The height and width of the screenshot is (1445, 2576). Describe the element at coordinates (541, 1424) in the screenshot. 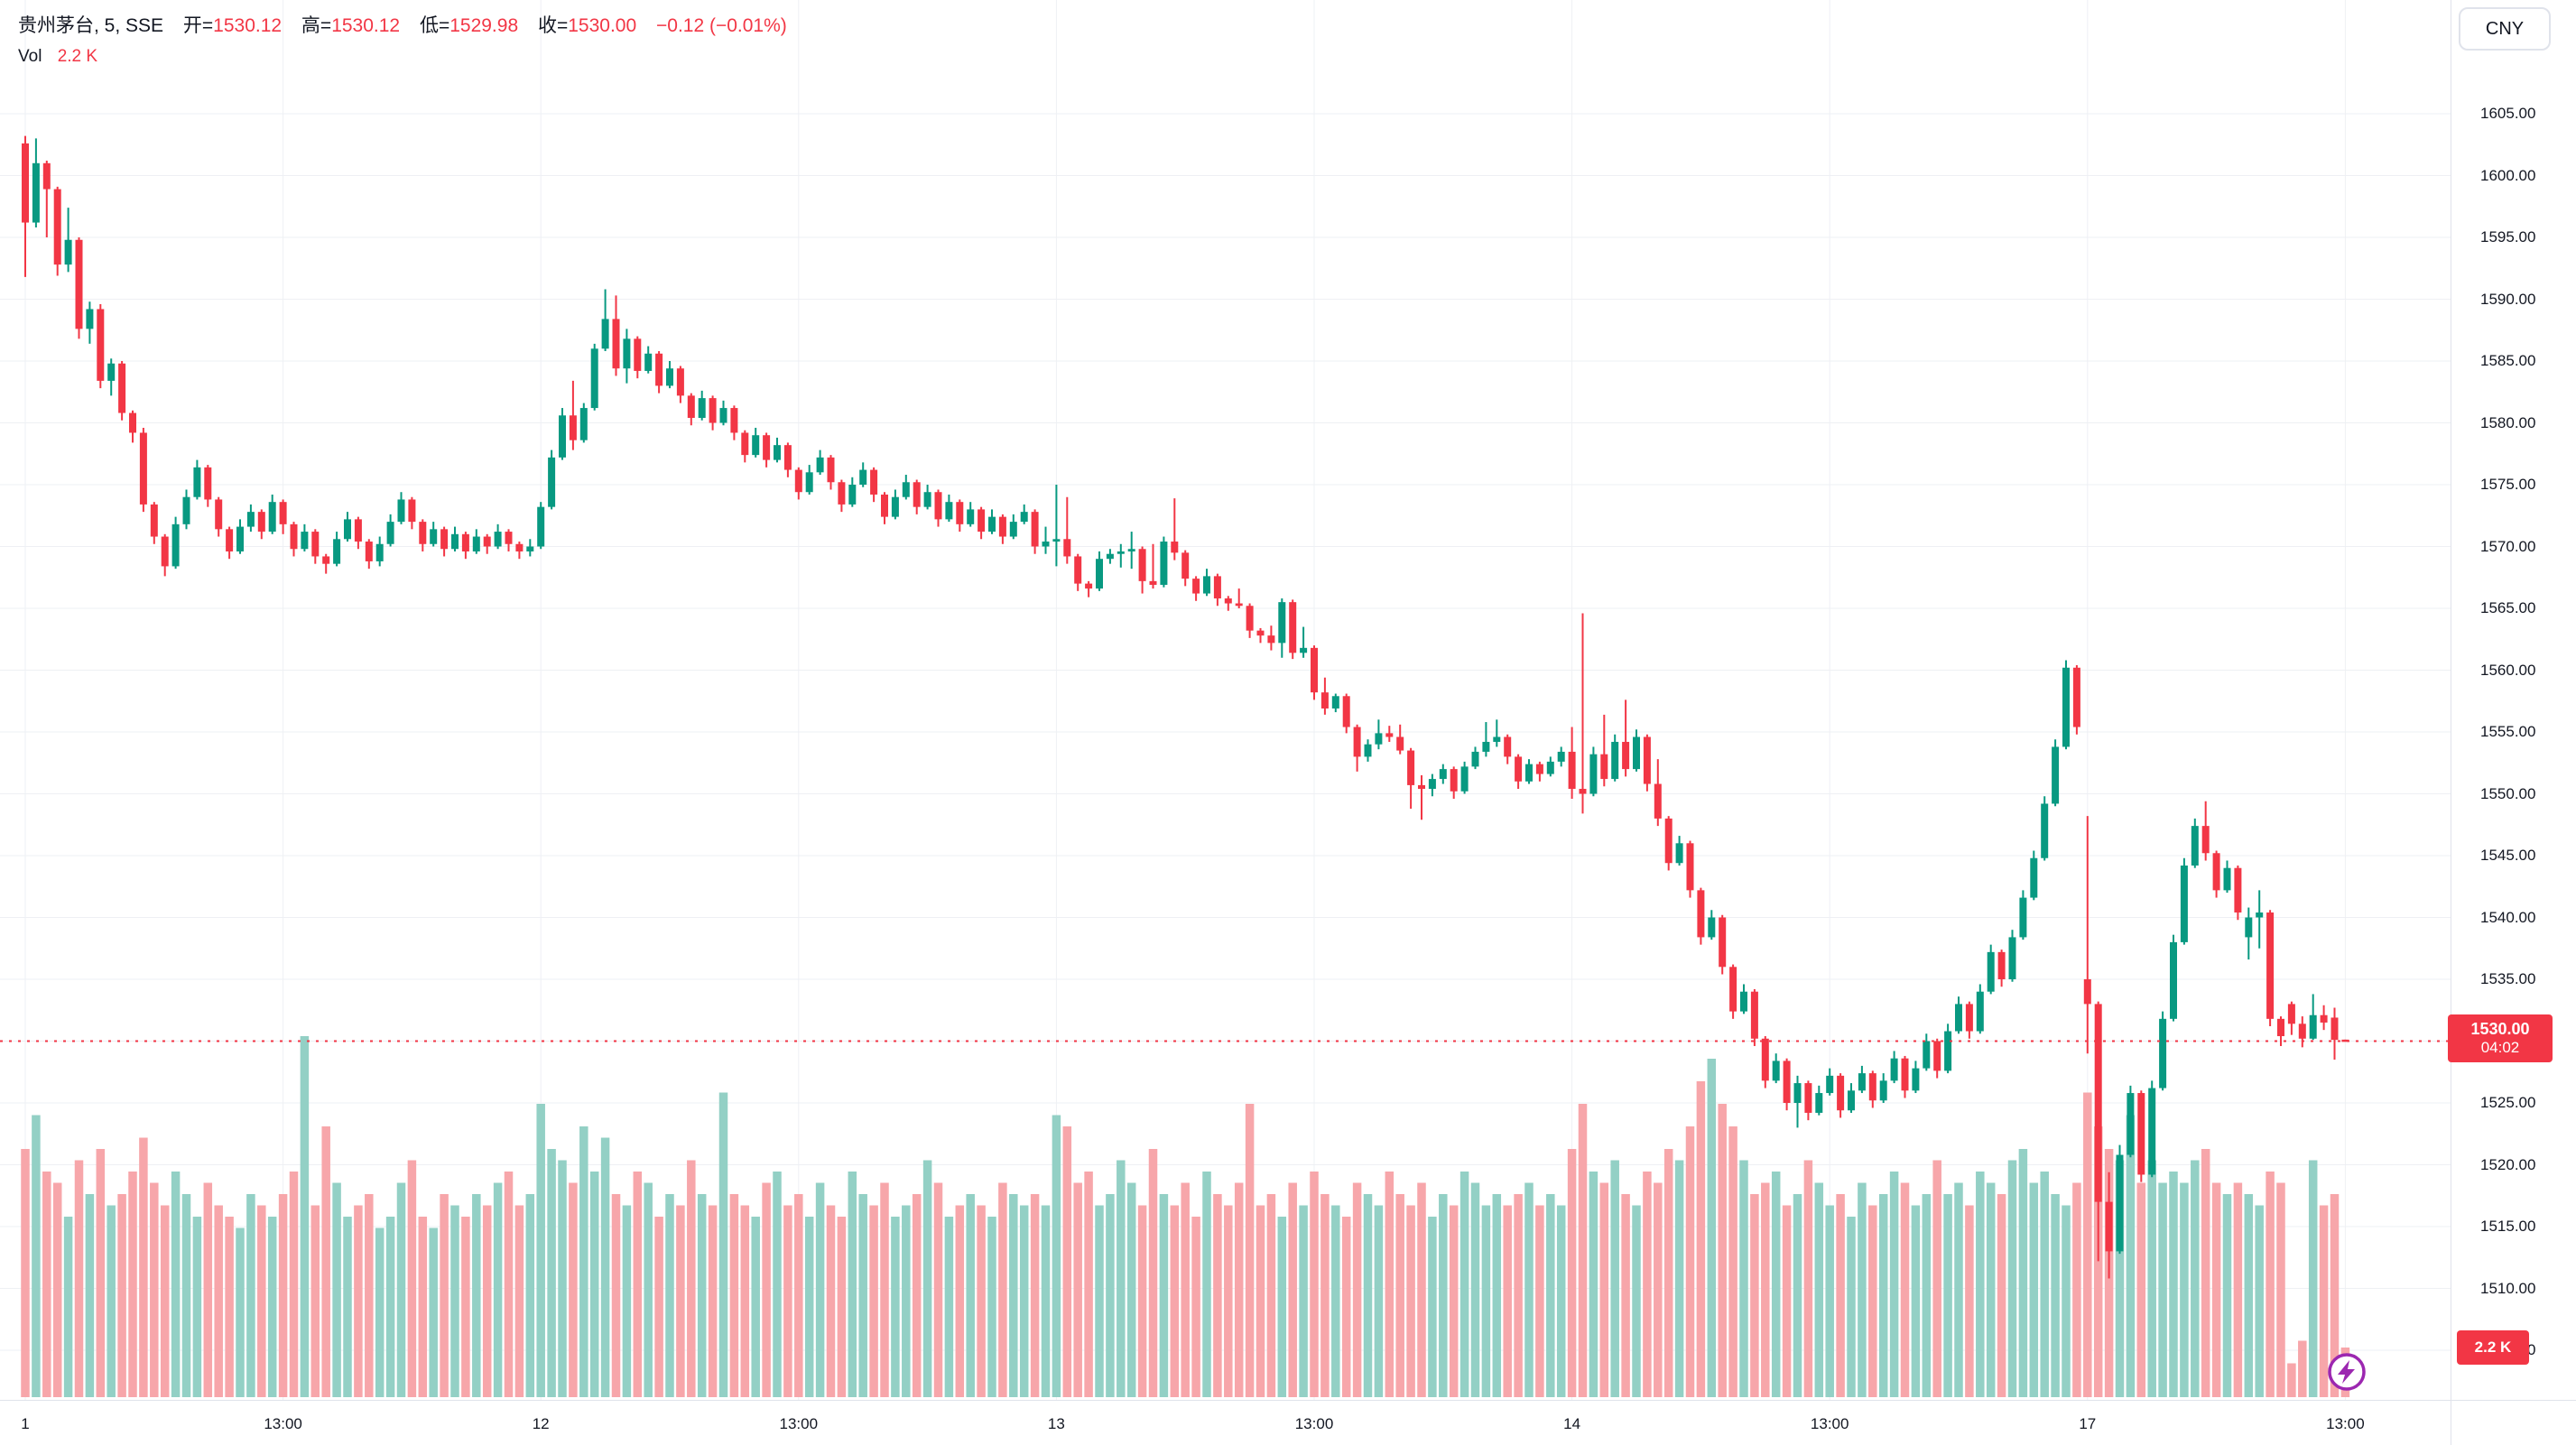

I see `time-tick-day-label: 12` at that location.